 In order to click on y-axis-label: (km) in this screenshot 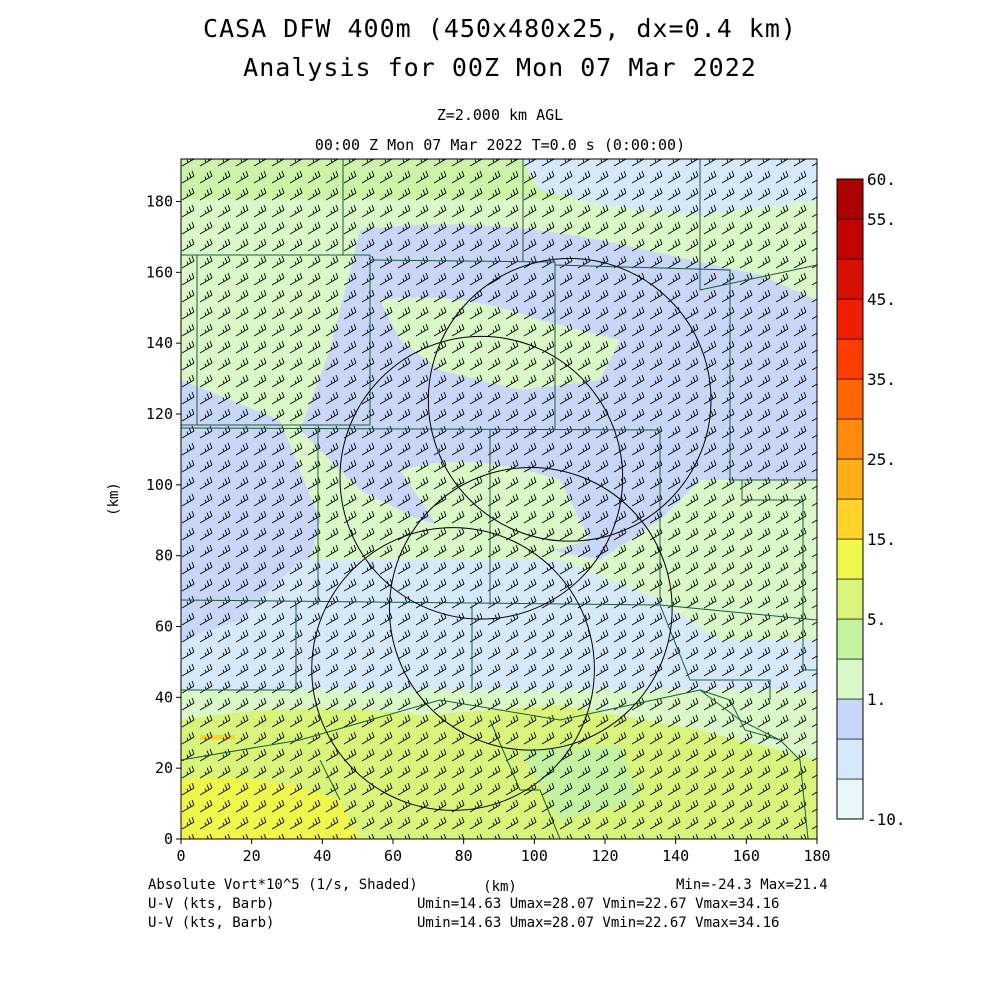, I will do `click(114, 499)`.